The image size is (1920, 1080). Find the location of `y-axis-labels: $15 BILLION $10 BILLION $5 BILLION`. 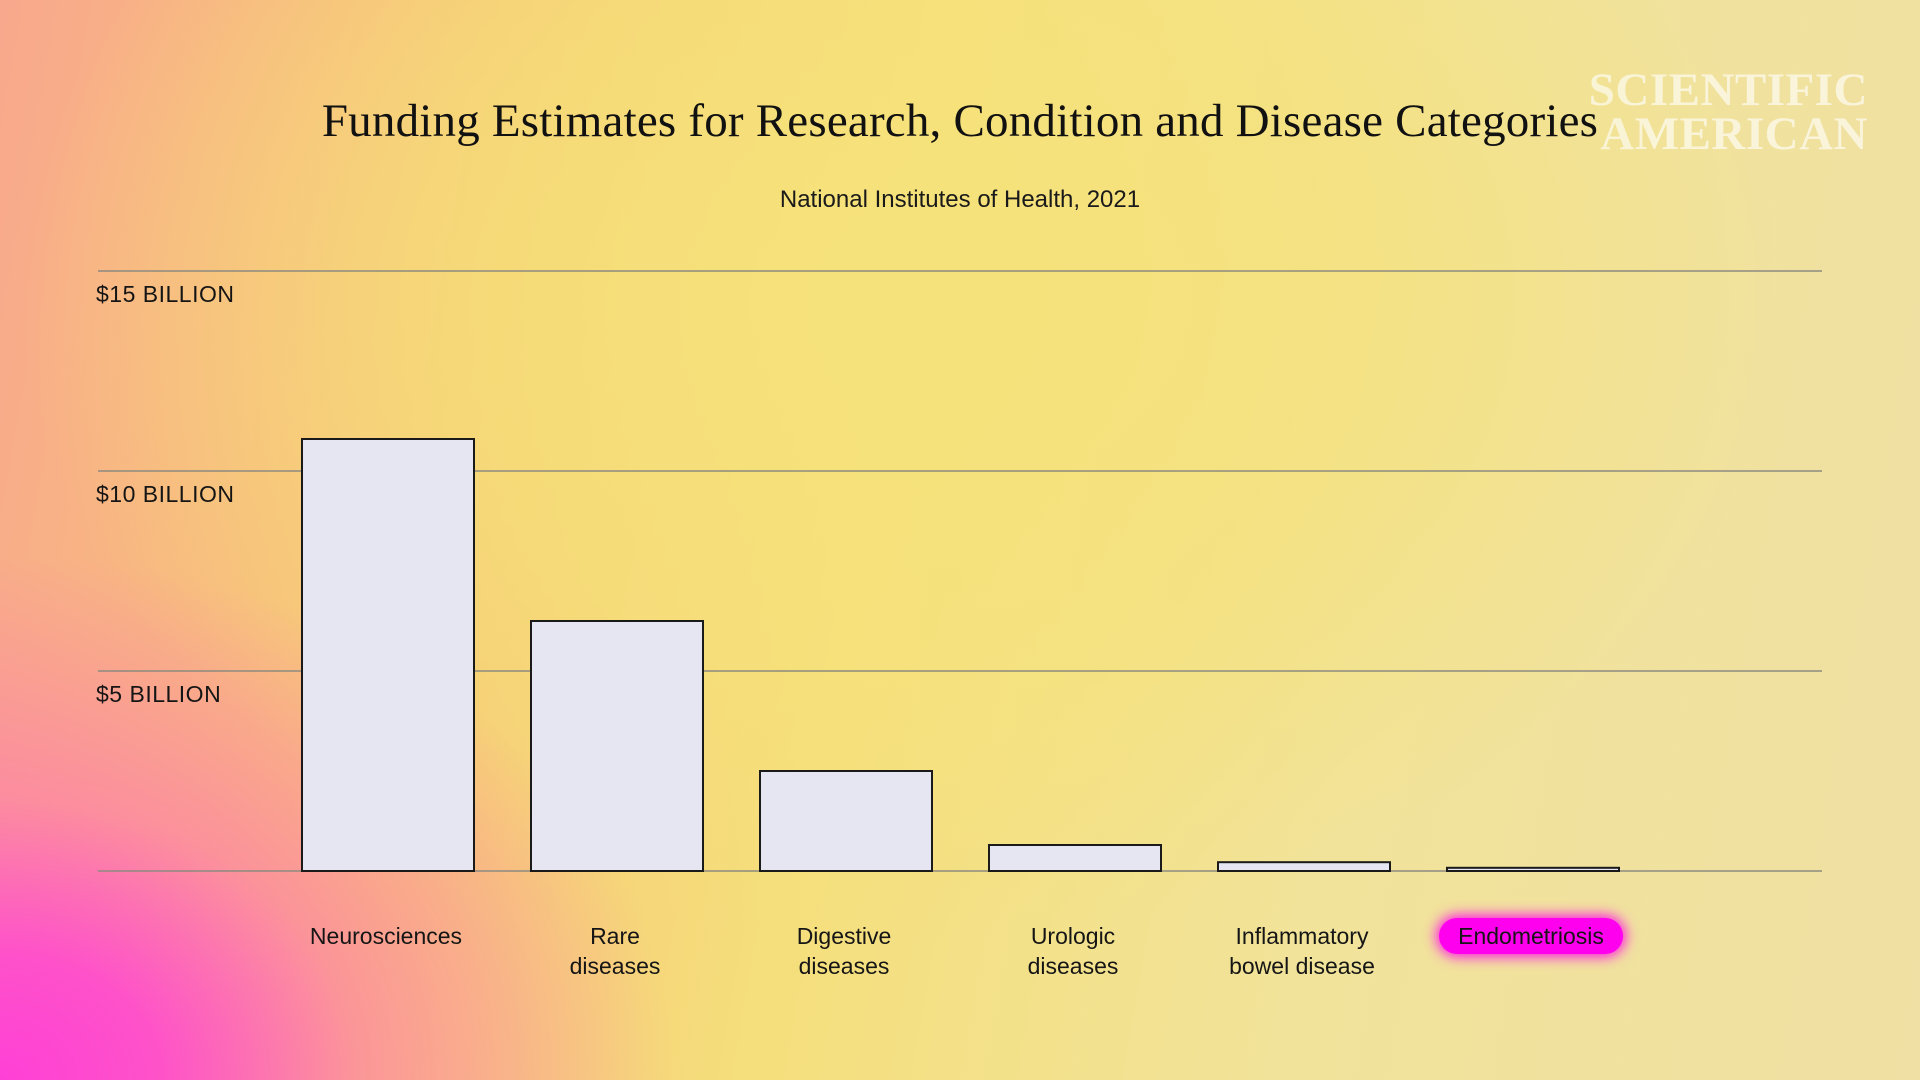

y-axis-labels: $15 BILLION $10 BILLION $5 BILLION is located at coordinates (165, 494).